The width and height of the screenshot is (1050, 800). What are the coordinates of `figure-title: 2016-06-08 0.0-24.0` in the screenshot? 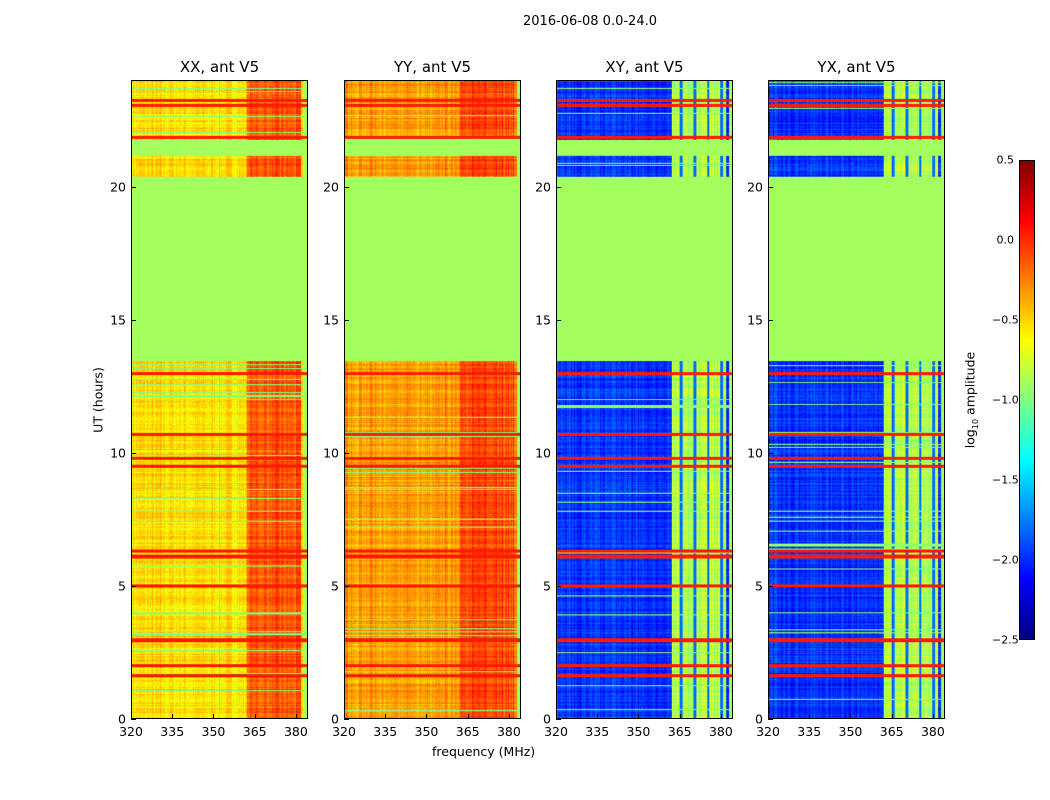 It's located at (590, 21).